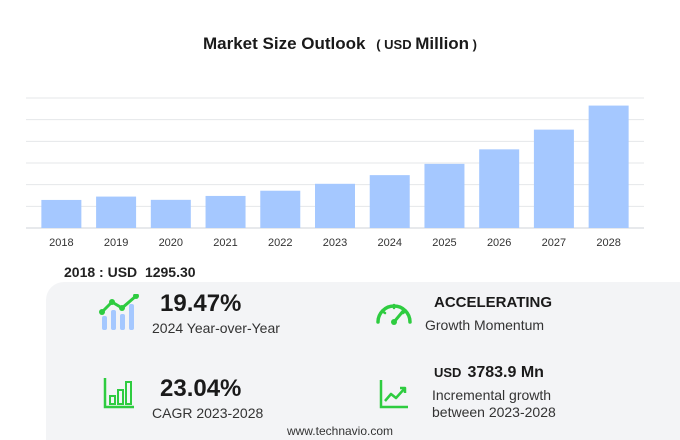  I want to click on unit-label: Million, so click(442, 43).